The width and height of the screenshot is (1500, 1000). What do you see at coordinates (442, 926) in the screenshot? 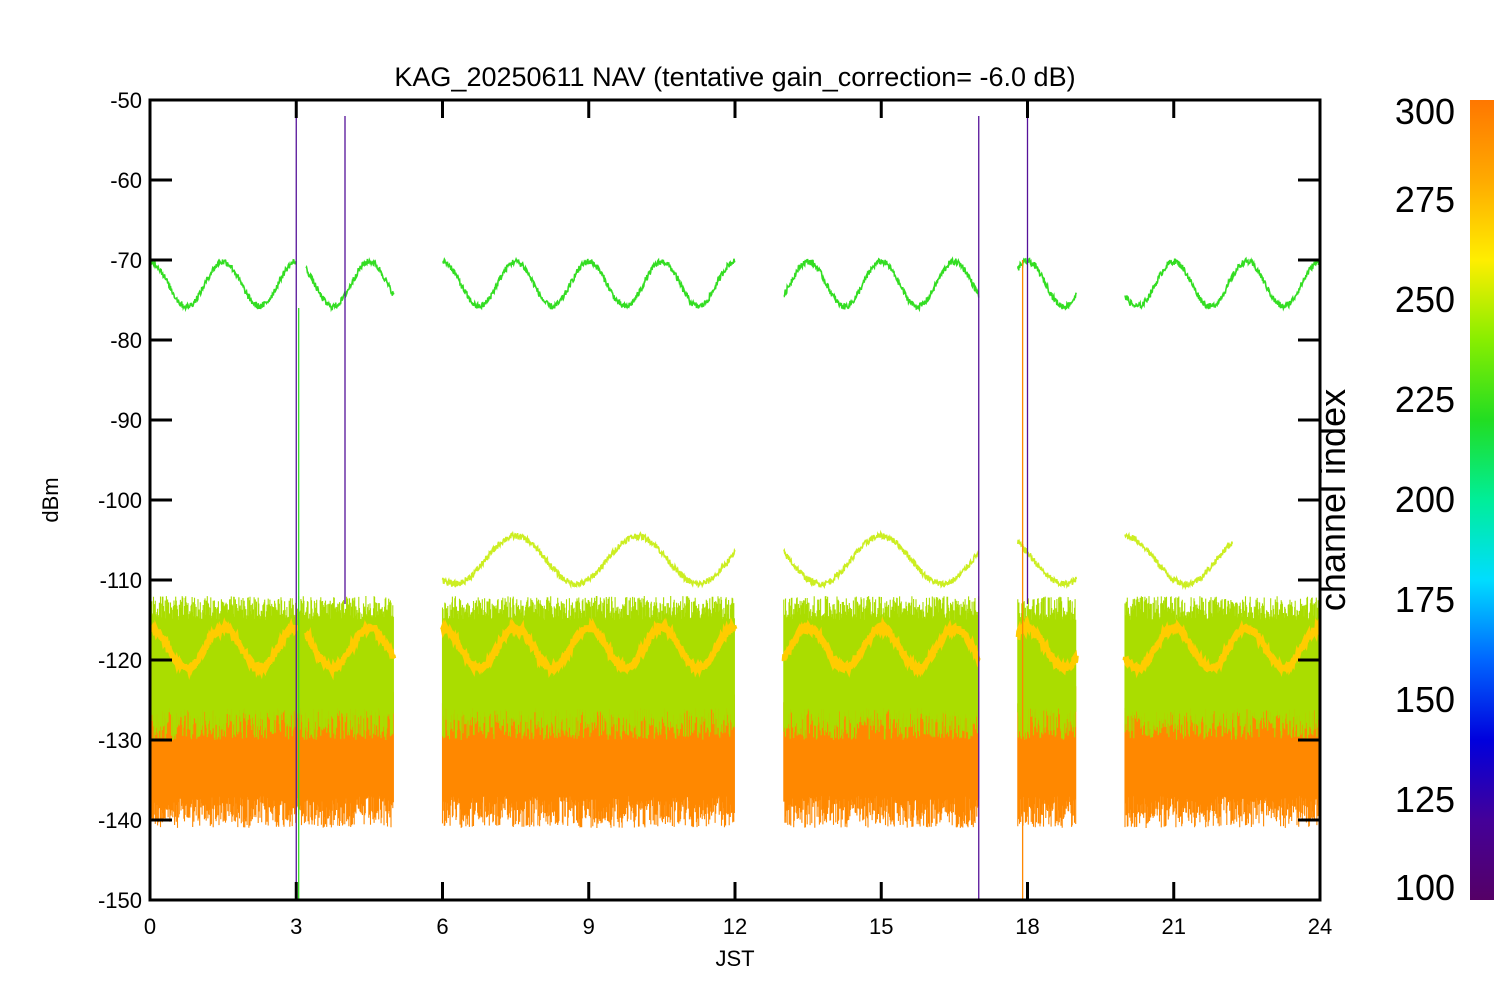
I see `x-tick-label: 6` at bounding box center [442, 926].